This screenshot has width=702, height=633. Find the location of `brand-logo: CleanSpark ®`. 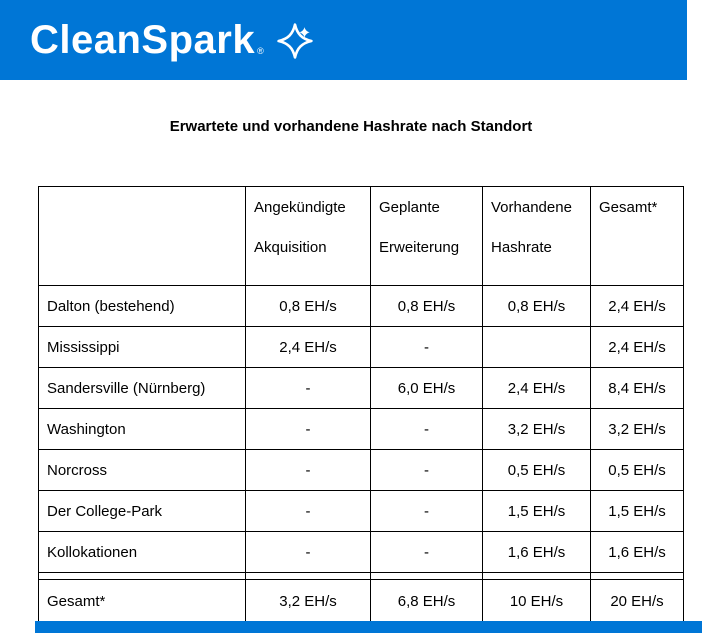

brand-logo: CleanSpark ® is located at coordinates (172, 40).